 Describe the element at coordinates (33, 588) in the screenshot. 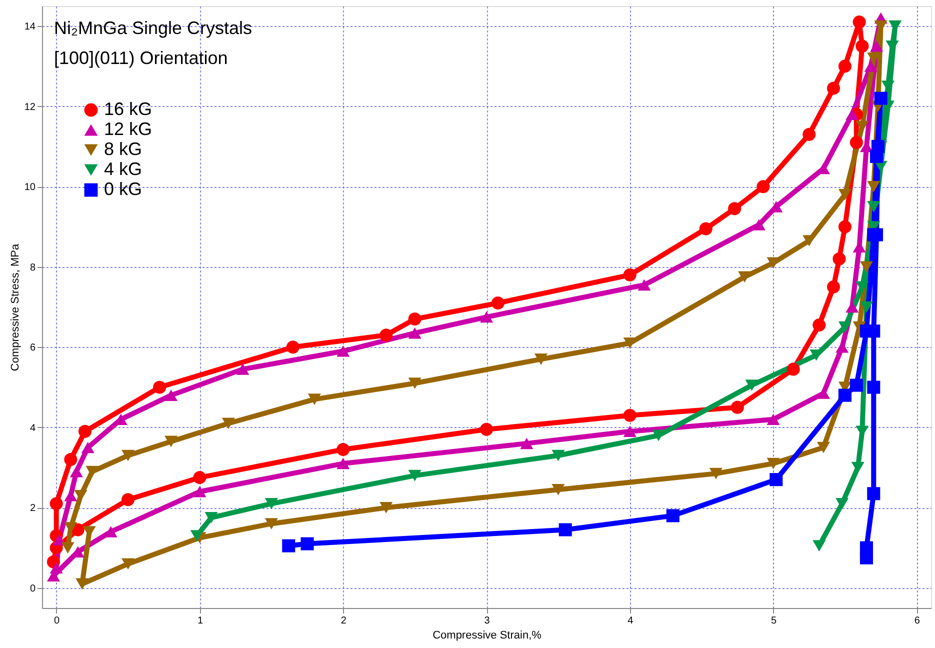

I see `y-tick-label: 0` at that location.